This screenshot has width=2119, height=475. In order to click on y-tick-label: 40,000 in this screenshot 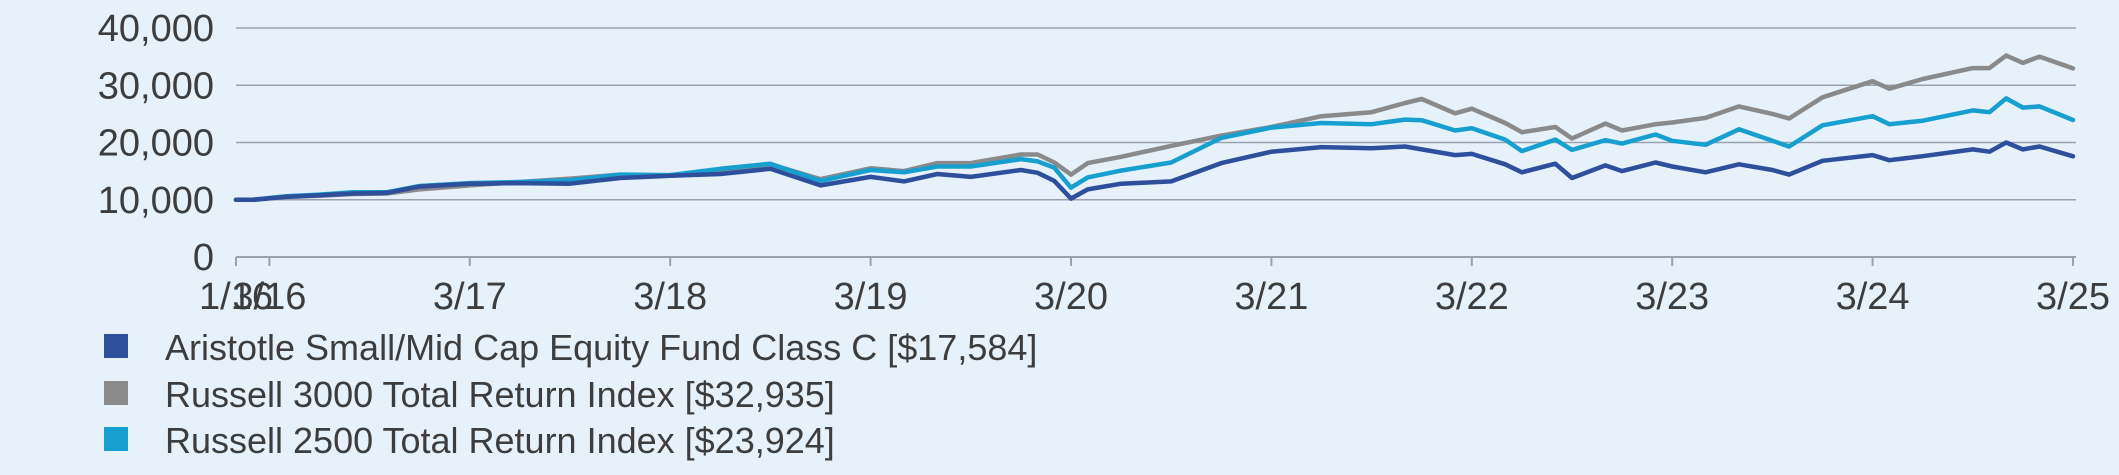, I will do `click(156, 29)`.